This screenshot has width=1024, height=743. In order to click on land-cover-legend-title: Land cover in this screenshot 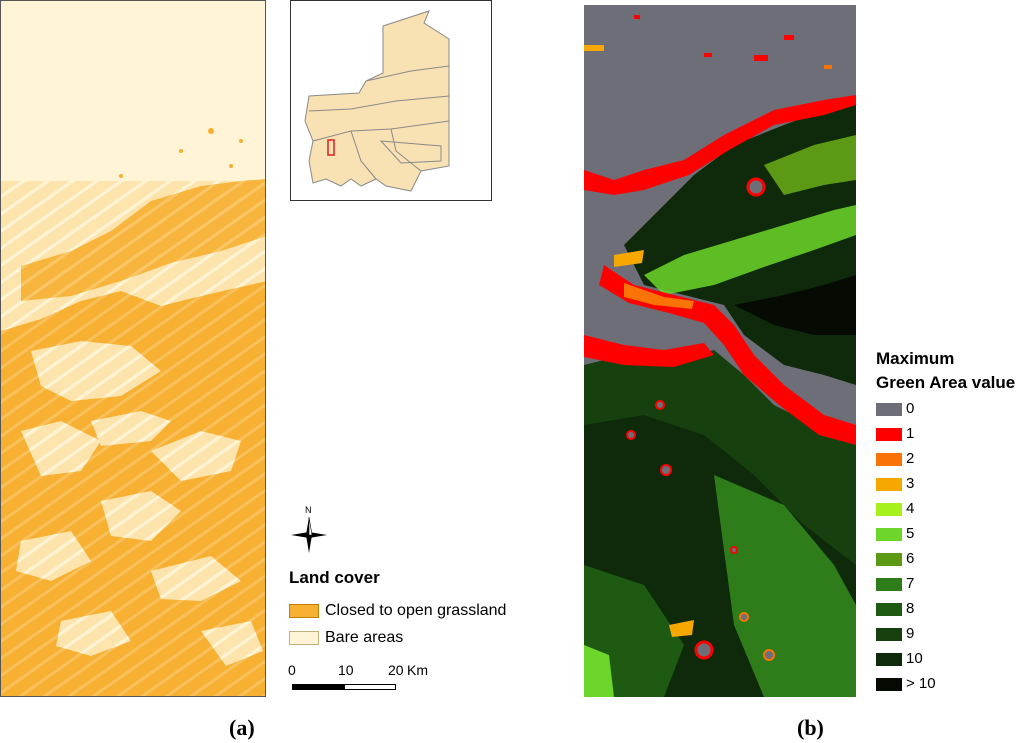, I will do `click(334, 577)`.